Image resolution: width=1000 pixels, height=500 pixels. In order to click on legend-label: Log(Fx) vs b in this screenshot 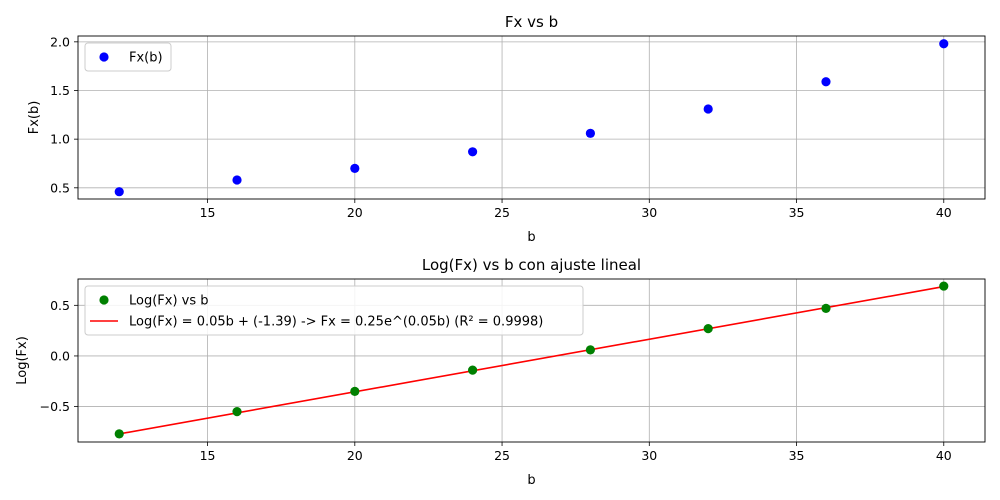, I will do `click(169, 301)`.